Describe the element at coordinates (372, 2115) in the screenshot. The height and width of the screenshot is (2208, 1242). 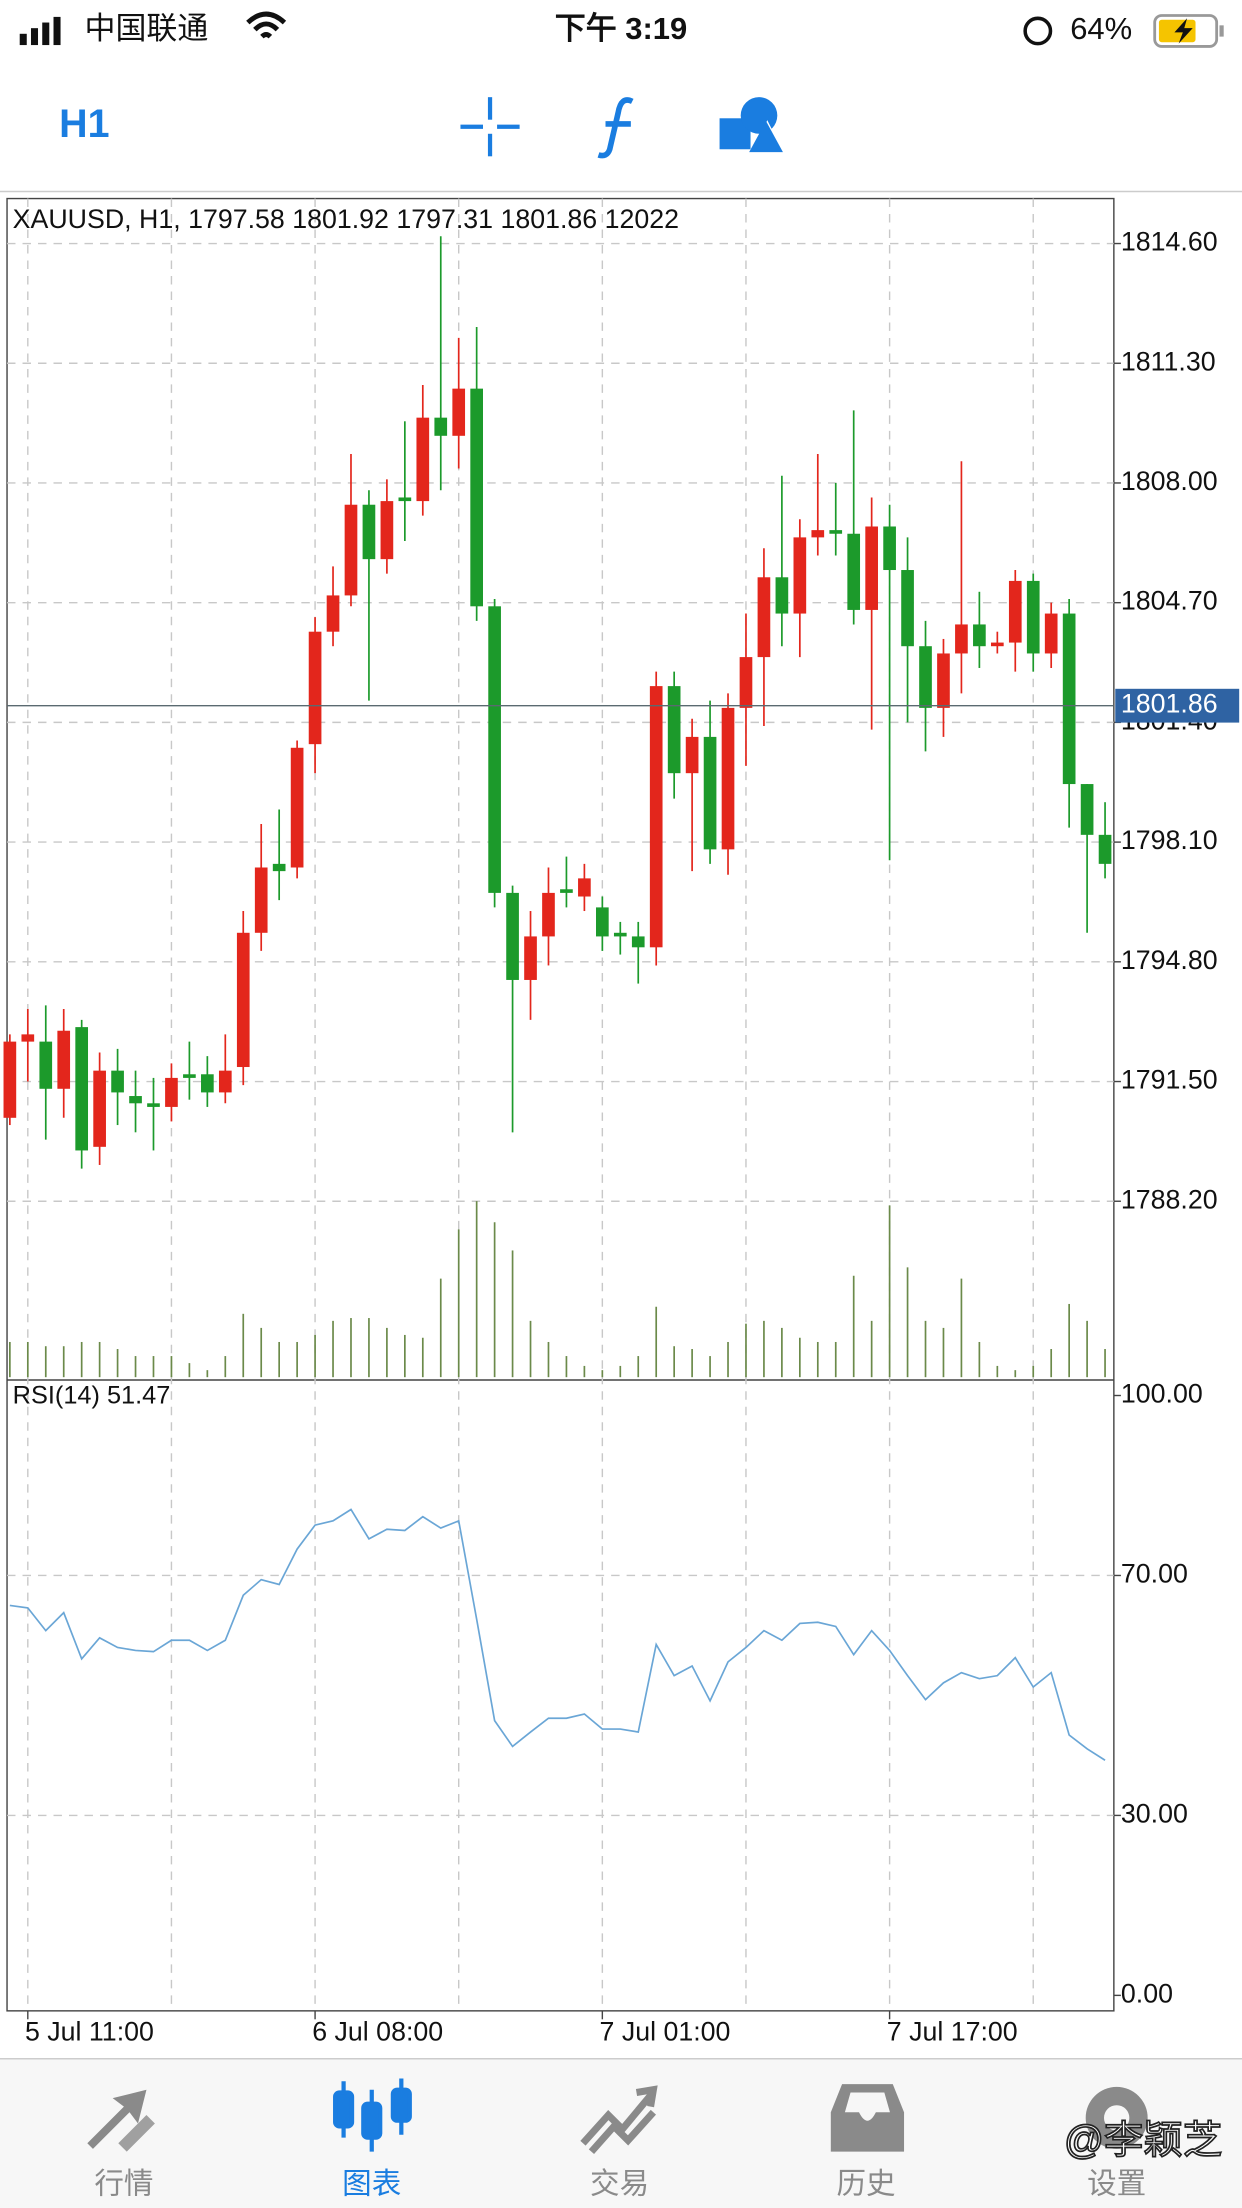
I see `chart-icon` at that location.